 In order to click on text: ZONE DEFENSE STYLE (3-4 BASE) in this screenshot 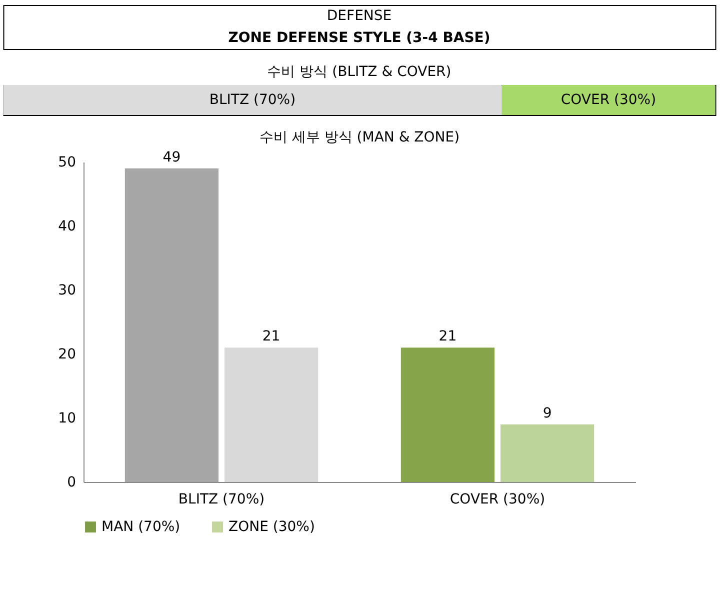, I will do `click(359, 38)`.